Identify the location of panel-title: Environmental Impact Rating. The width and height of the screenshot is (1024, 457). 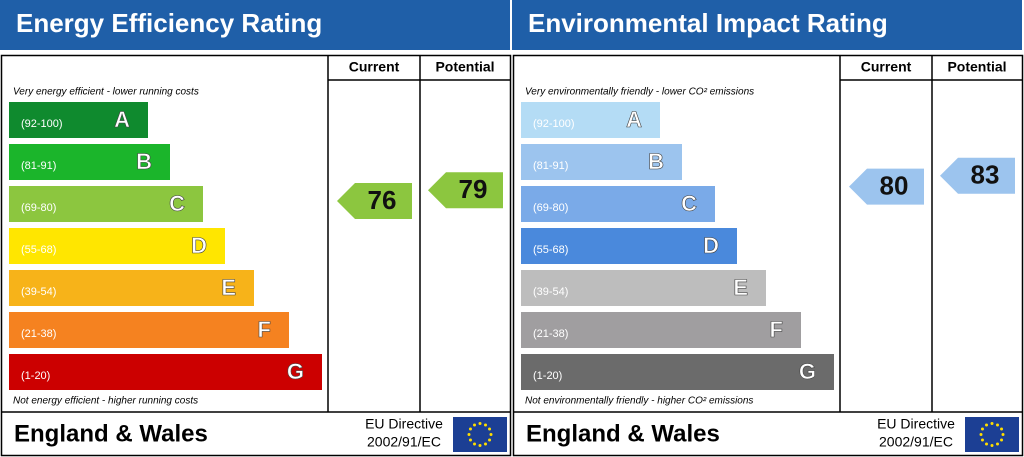
(708, 23).